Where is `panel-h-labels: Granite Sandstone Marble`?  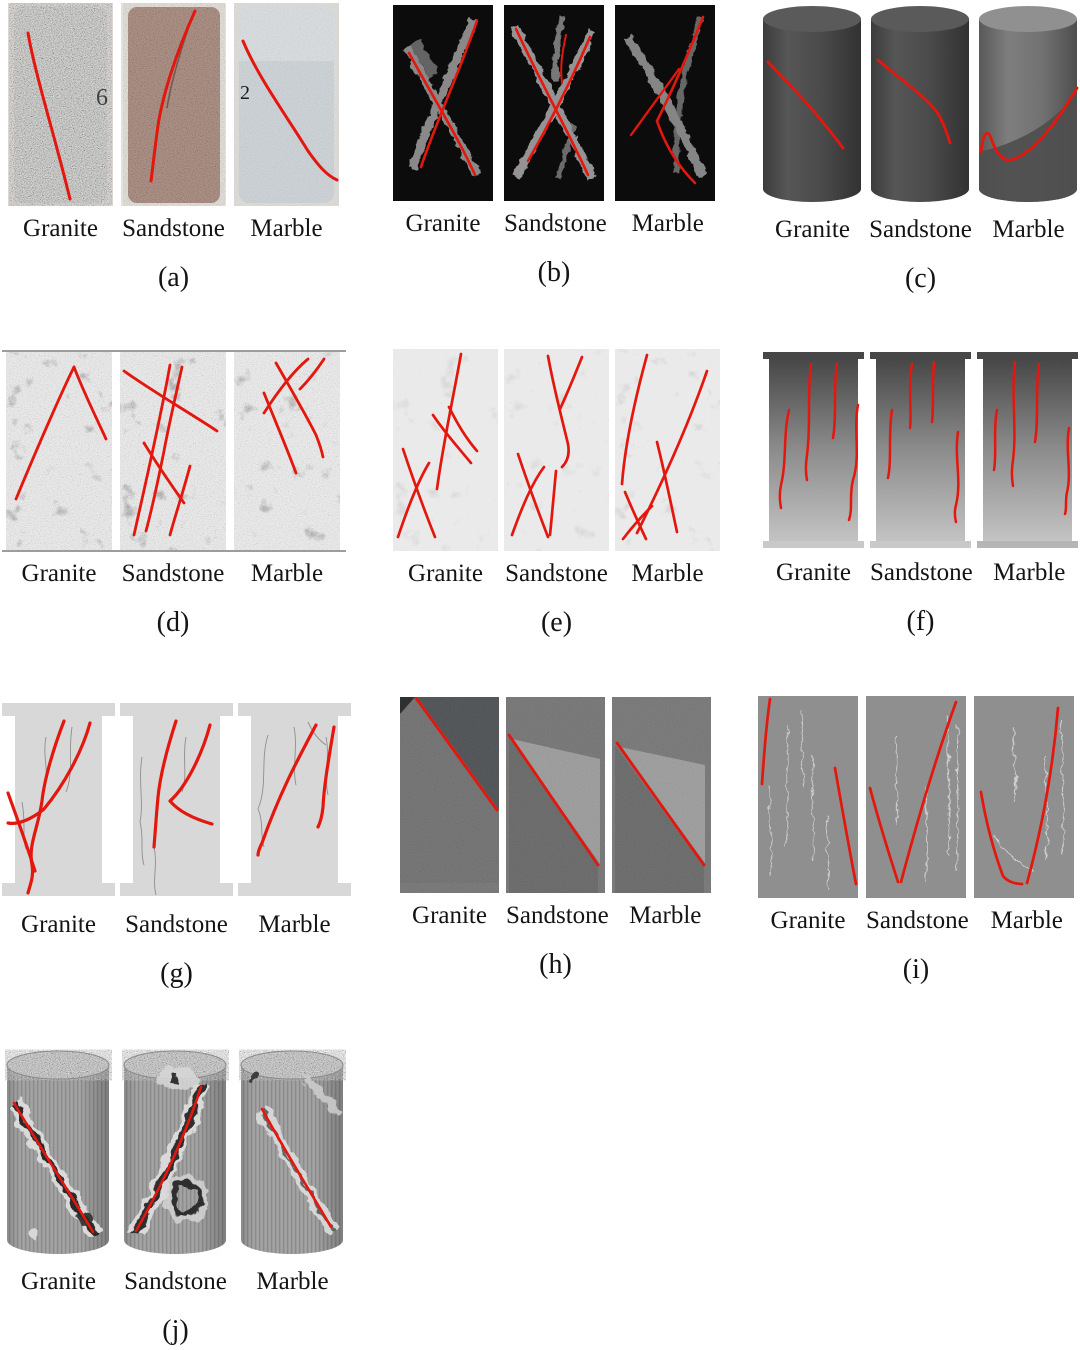
panel-h-labels: Granite Sandstone Marble is located at coordinates (555, 916).